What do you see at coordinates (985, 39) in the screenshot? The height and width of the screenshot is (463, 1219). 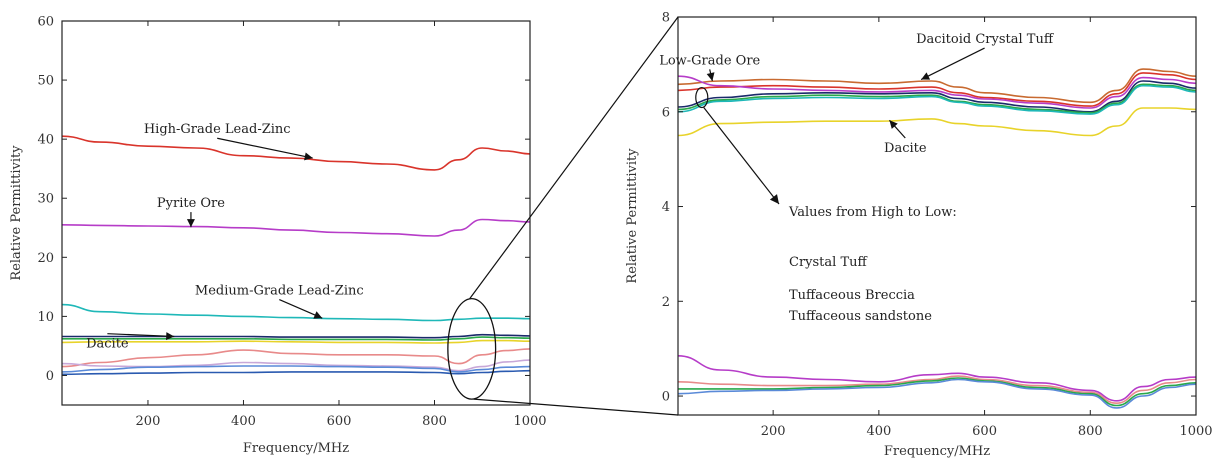 I see `annotation-label: Dacitoid Crystal Tuff` at bounding box center [985, 39].